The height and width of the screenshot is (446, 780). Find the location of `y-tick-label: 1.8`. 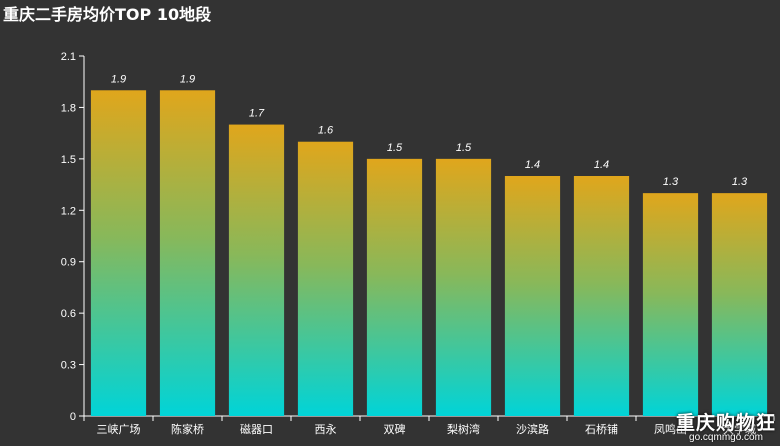

y-tick-label: 1.8 is located at coordinates (68, 108).